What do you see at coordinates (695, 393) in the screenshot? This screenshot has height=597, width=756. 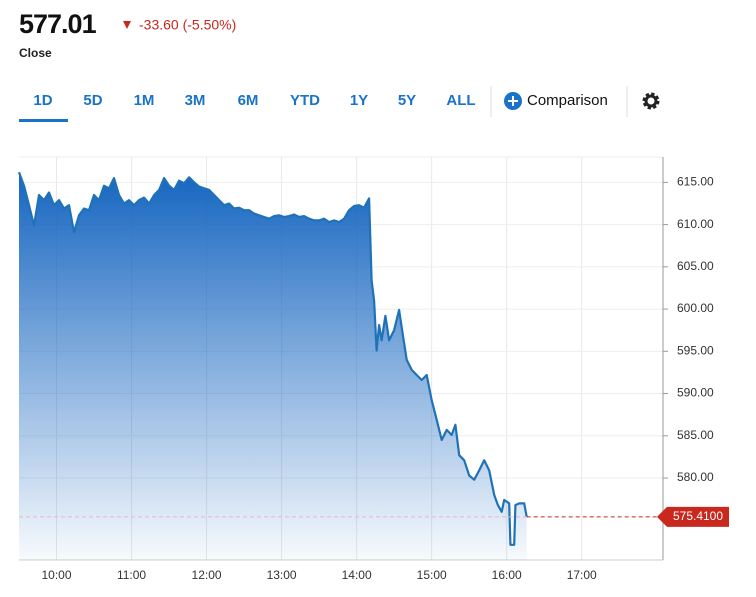 I see `y-tick-label: 590.00` at bounding box center [695, 393].